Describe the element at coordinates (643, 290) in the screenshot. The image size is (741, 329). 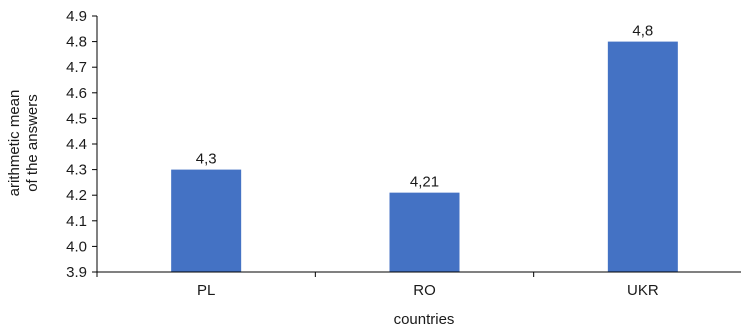
I see `x-tick-label-ukr: UKR` at that location.